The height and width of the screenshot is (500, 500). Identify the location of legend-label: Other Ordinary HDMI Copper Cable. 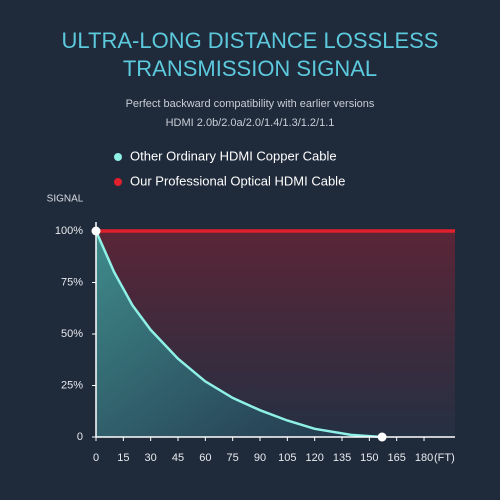
(233, 155).